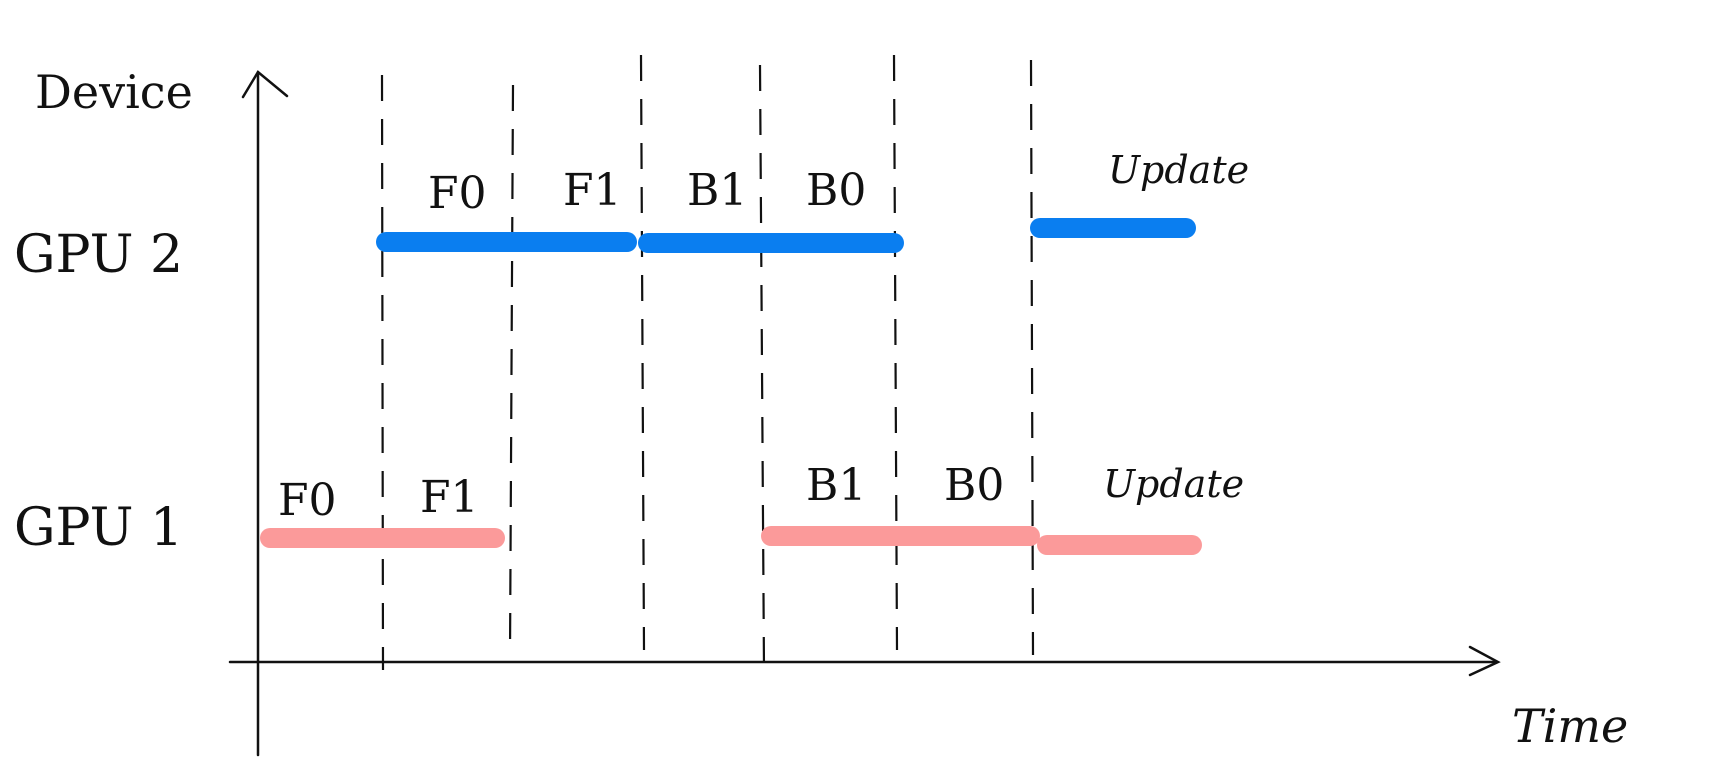 The height and width of the screenshot is (776, 1726). Describe the element at coordinates (307, 500) in the screenshot. I see `gpu1-task-label: F0` at that location.